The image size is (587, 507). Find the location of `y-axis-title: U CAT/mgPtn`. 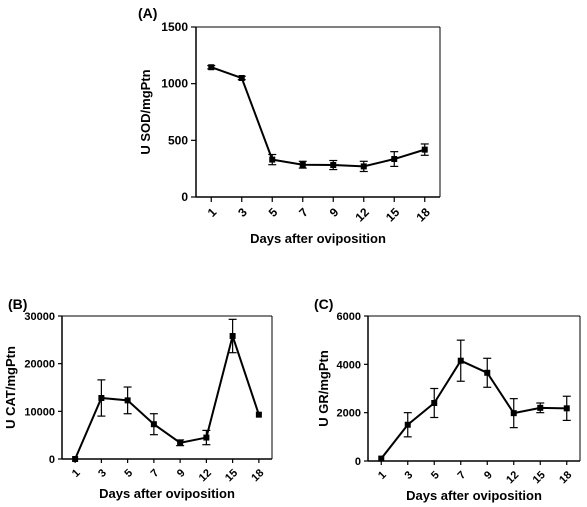

y-axis-title: U CAT/mgPtn is located at coordinates (10, 387).